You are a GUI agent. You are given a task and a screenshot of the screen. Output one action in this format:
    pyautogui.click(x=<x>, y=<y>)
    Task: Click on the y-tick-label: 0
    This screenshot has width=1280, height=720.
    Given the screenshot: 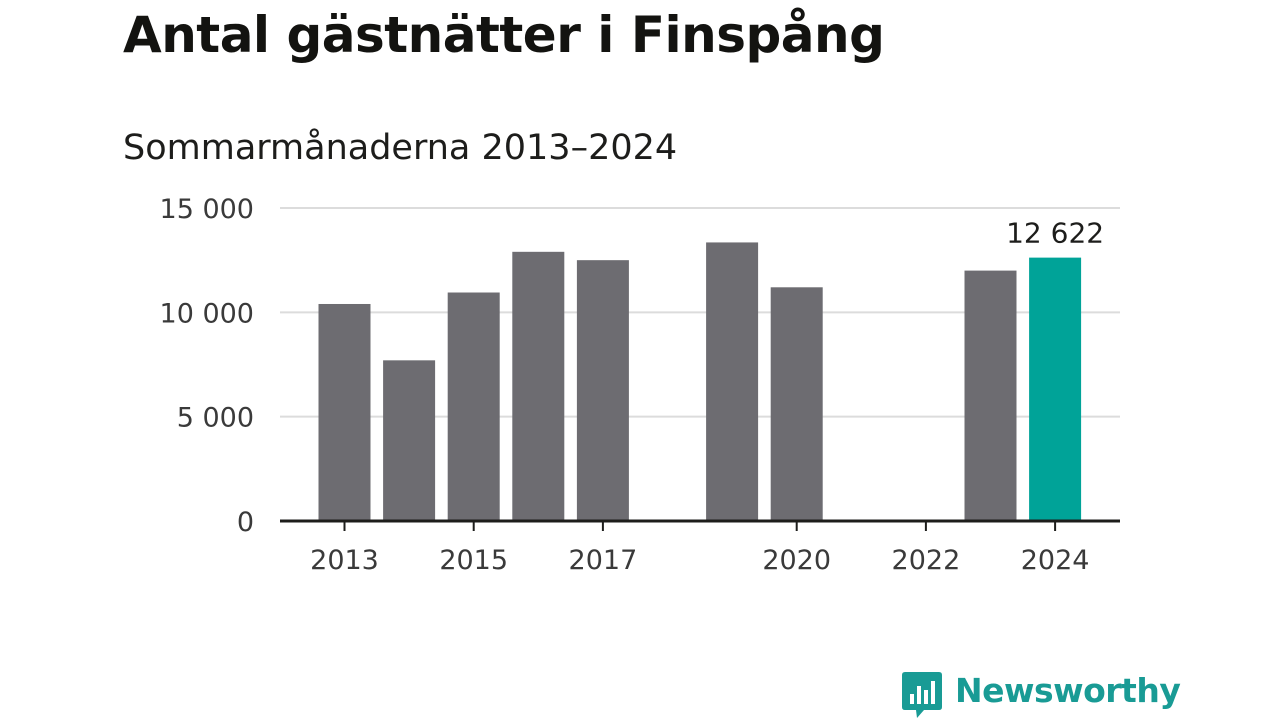 What is the action you would take?
    pyautogui.click(x=245, y=522)
    